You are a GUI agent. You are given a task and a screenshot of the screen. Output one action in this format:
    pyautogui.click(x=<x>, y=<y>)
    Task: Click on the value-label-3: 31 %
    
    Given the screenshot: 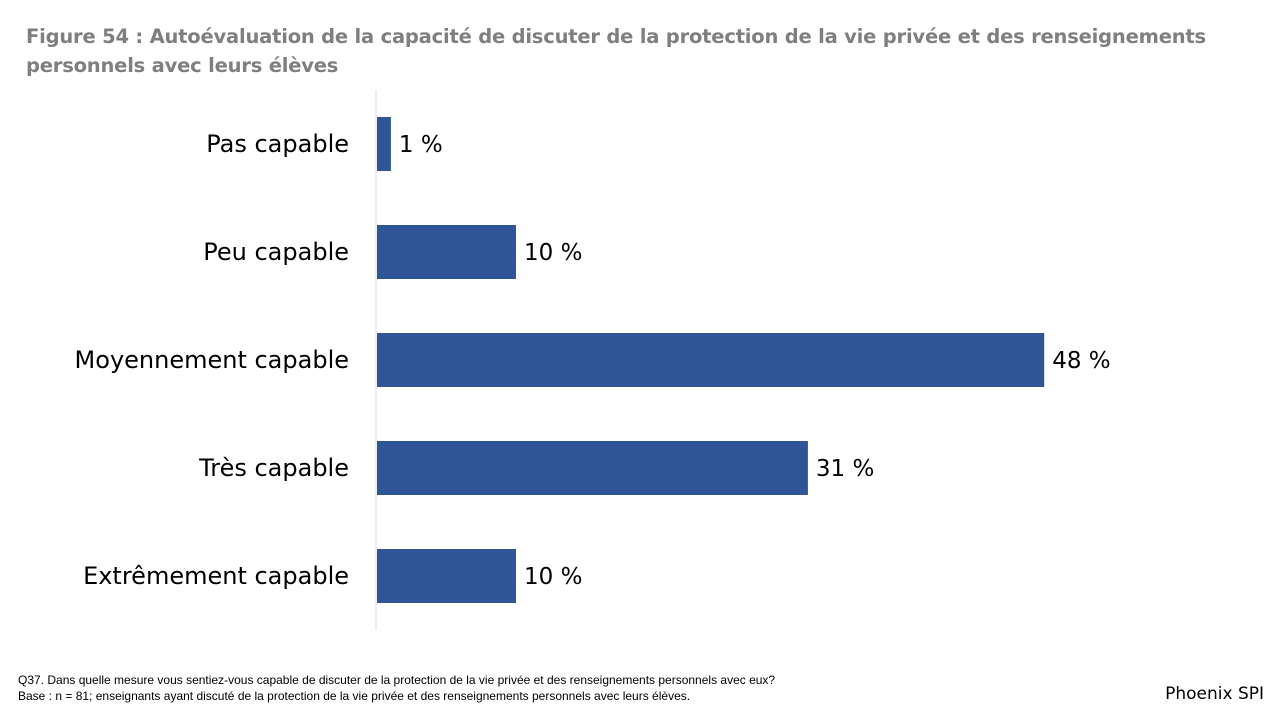 What is the action you would take?
    pyautogui.click(x=845, y=469)
    